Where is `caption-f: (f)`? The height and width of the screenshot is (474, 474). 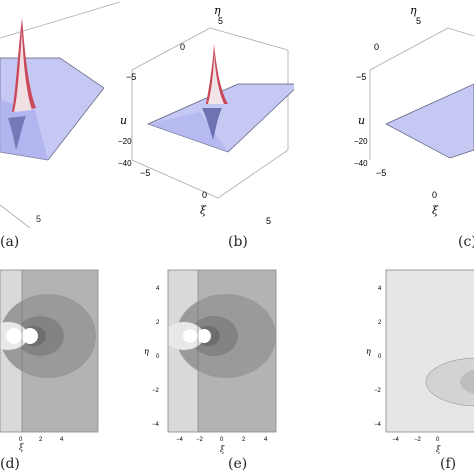 caption-f: (f) is located at coordinates (448, 464).